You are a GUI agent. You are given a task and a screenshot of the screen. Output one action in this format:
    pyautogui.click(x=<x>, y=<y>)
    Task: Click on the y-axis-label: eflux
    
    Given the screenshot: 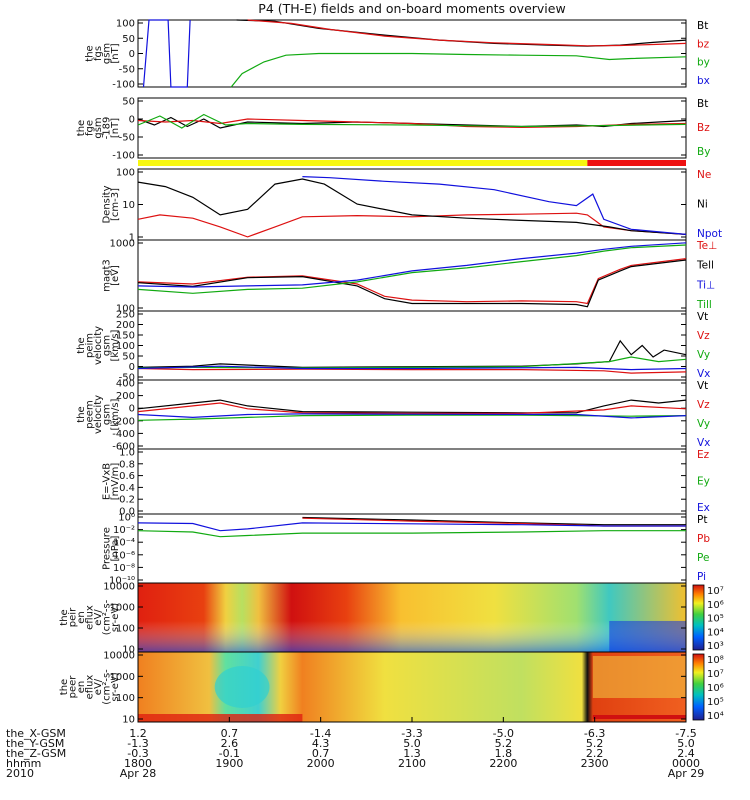 What is the action you would take?
    pyautogui.click(x=90, y=687)
    